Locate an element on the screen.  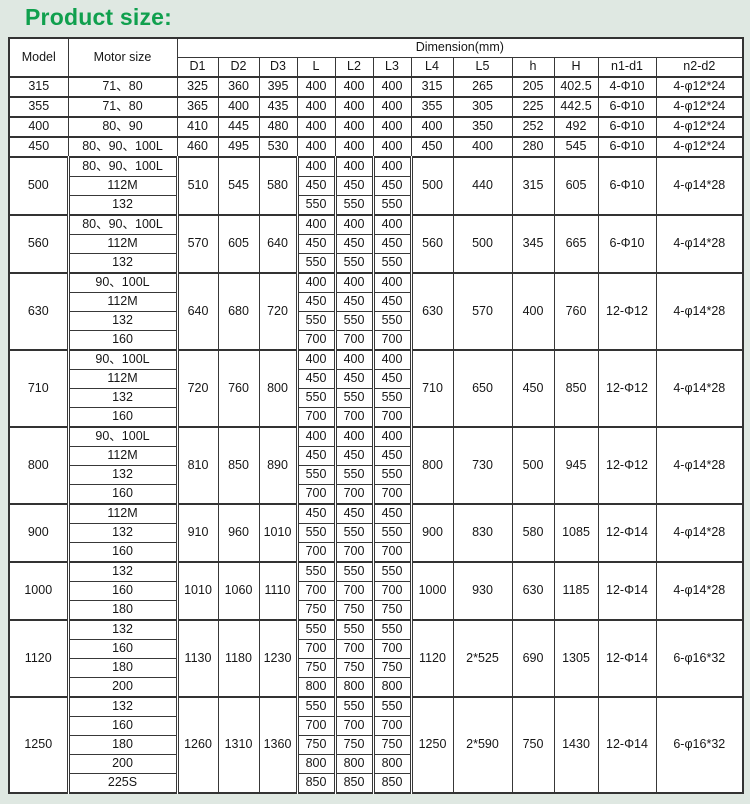
cell-d1: 325 is located at coordinates (197, 87).